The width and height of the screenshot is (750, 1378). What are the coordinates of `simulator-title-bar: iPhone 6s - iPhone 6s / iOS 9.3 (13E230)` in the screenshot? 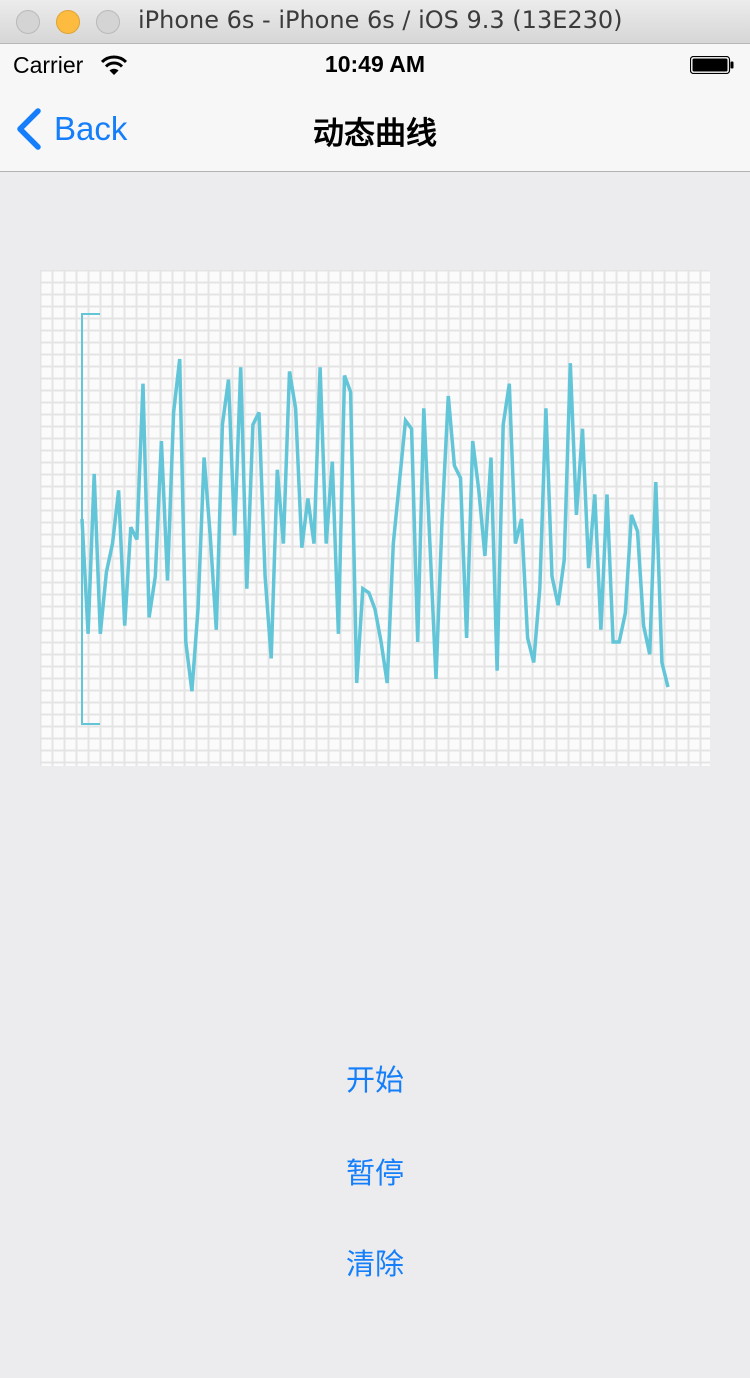 It's located at (375, 22).